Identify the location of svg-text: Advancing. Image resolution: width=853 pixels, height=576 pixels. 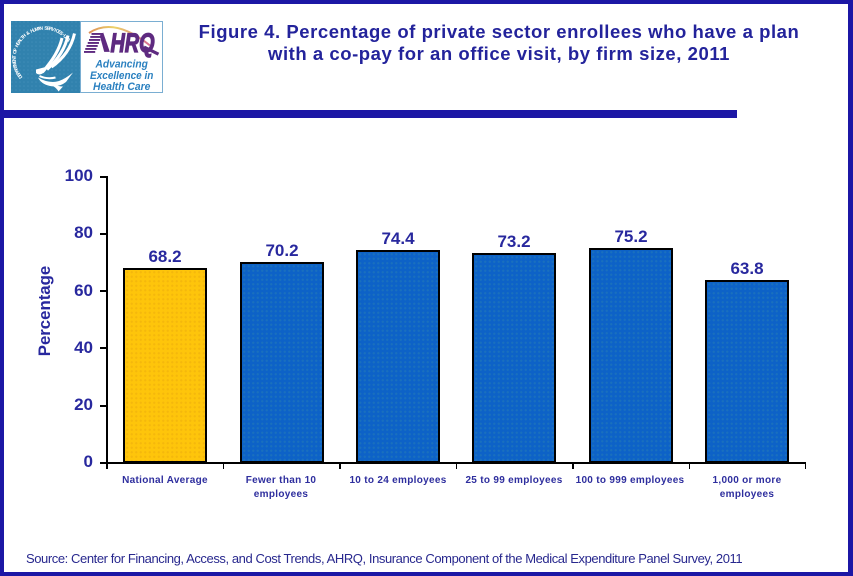
(121, 65).